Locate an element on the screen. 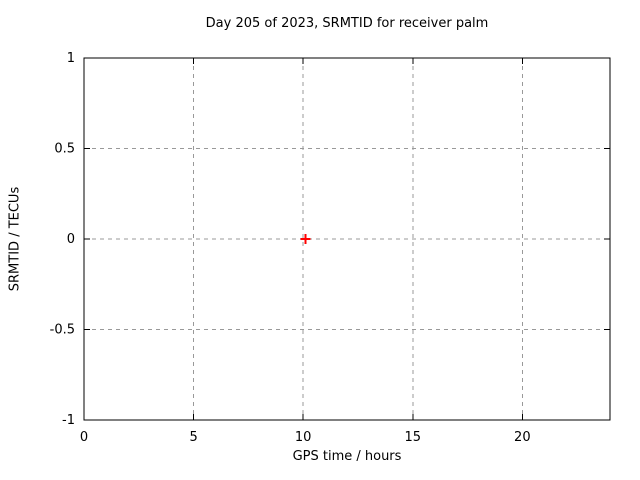  x-tick-label: 10 is located at coordinates (303, 437).